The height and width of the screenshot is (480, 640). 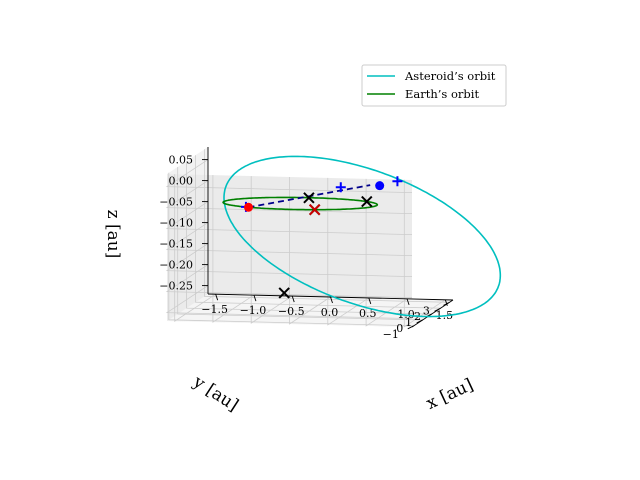 What do you see at coordinates (449, 394) in the screenshot?
I see `x-axis-label: x [au]` at bounding box center [449, 394].